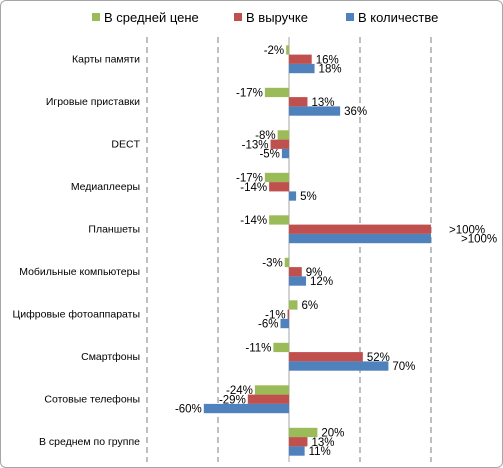  What do you see at coordinates (330, 70) in the screenshot?
I see `data-label: 18%` at bounding box center [330, 70].